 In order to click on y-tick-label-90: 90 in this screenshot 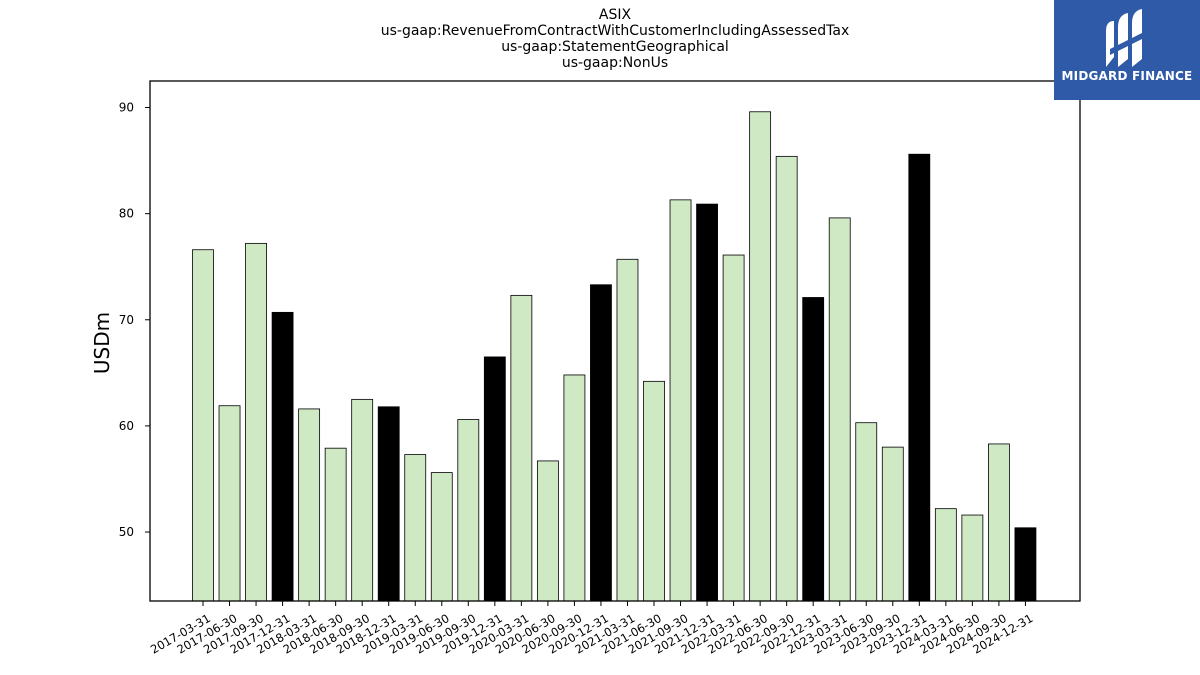, I will do `click(126, 108)`.